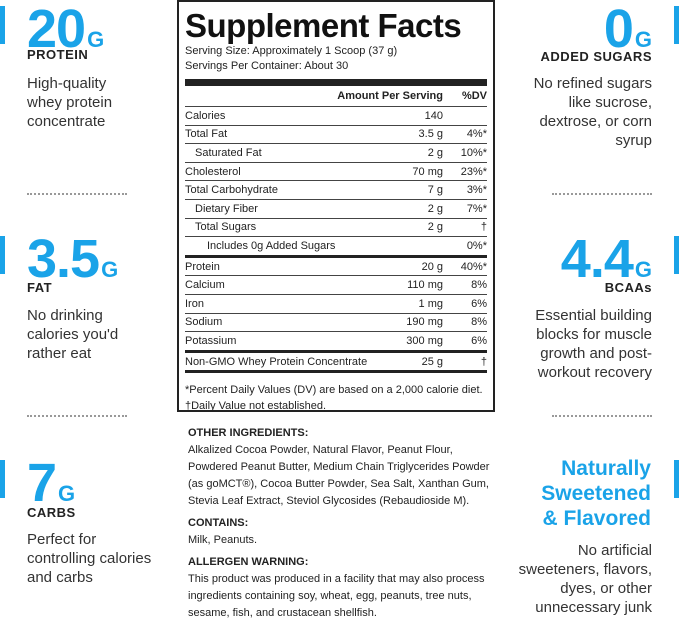  Describe the element at coordinates (473, 266) in the screenshot. I see `row-dv: 40%*` at that location.